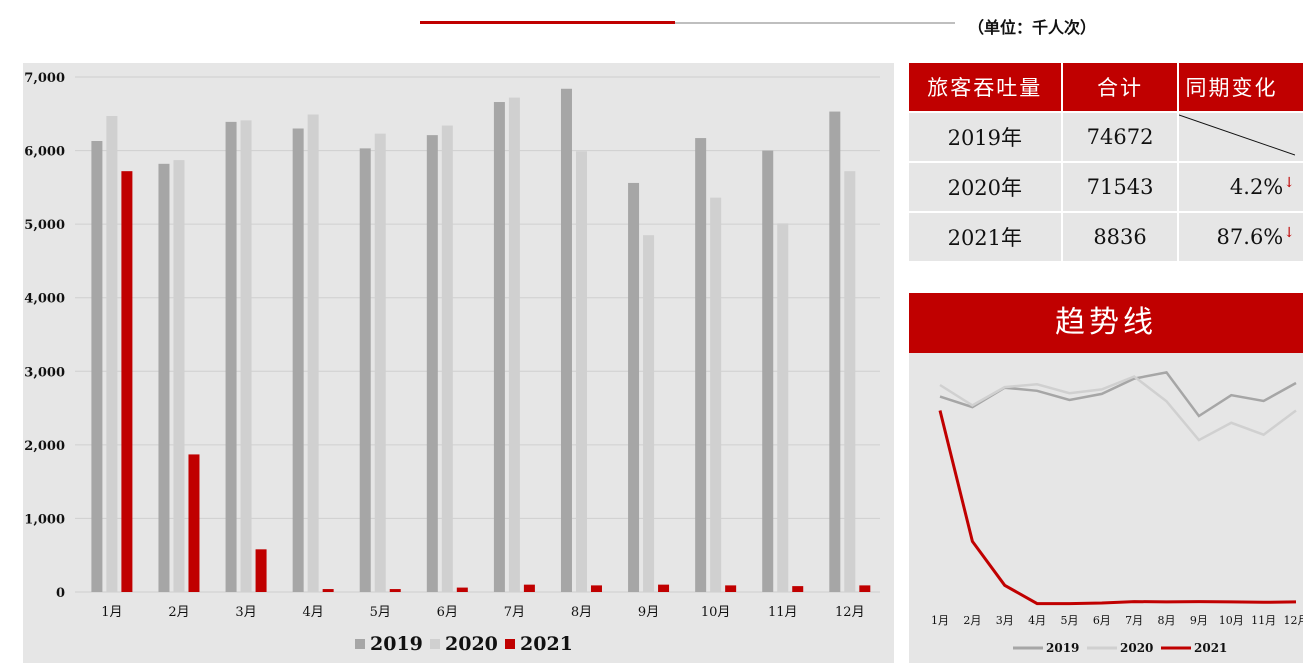  What do you see at coordinates (1117, 508) in the screenshot?
I see `series-line-2021` at bounding box center [1117, 508].